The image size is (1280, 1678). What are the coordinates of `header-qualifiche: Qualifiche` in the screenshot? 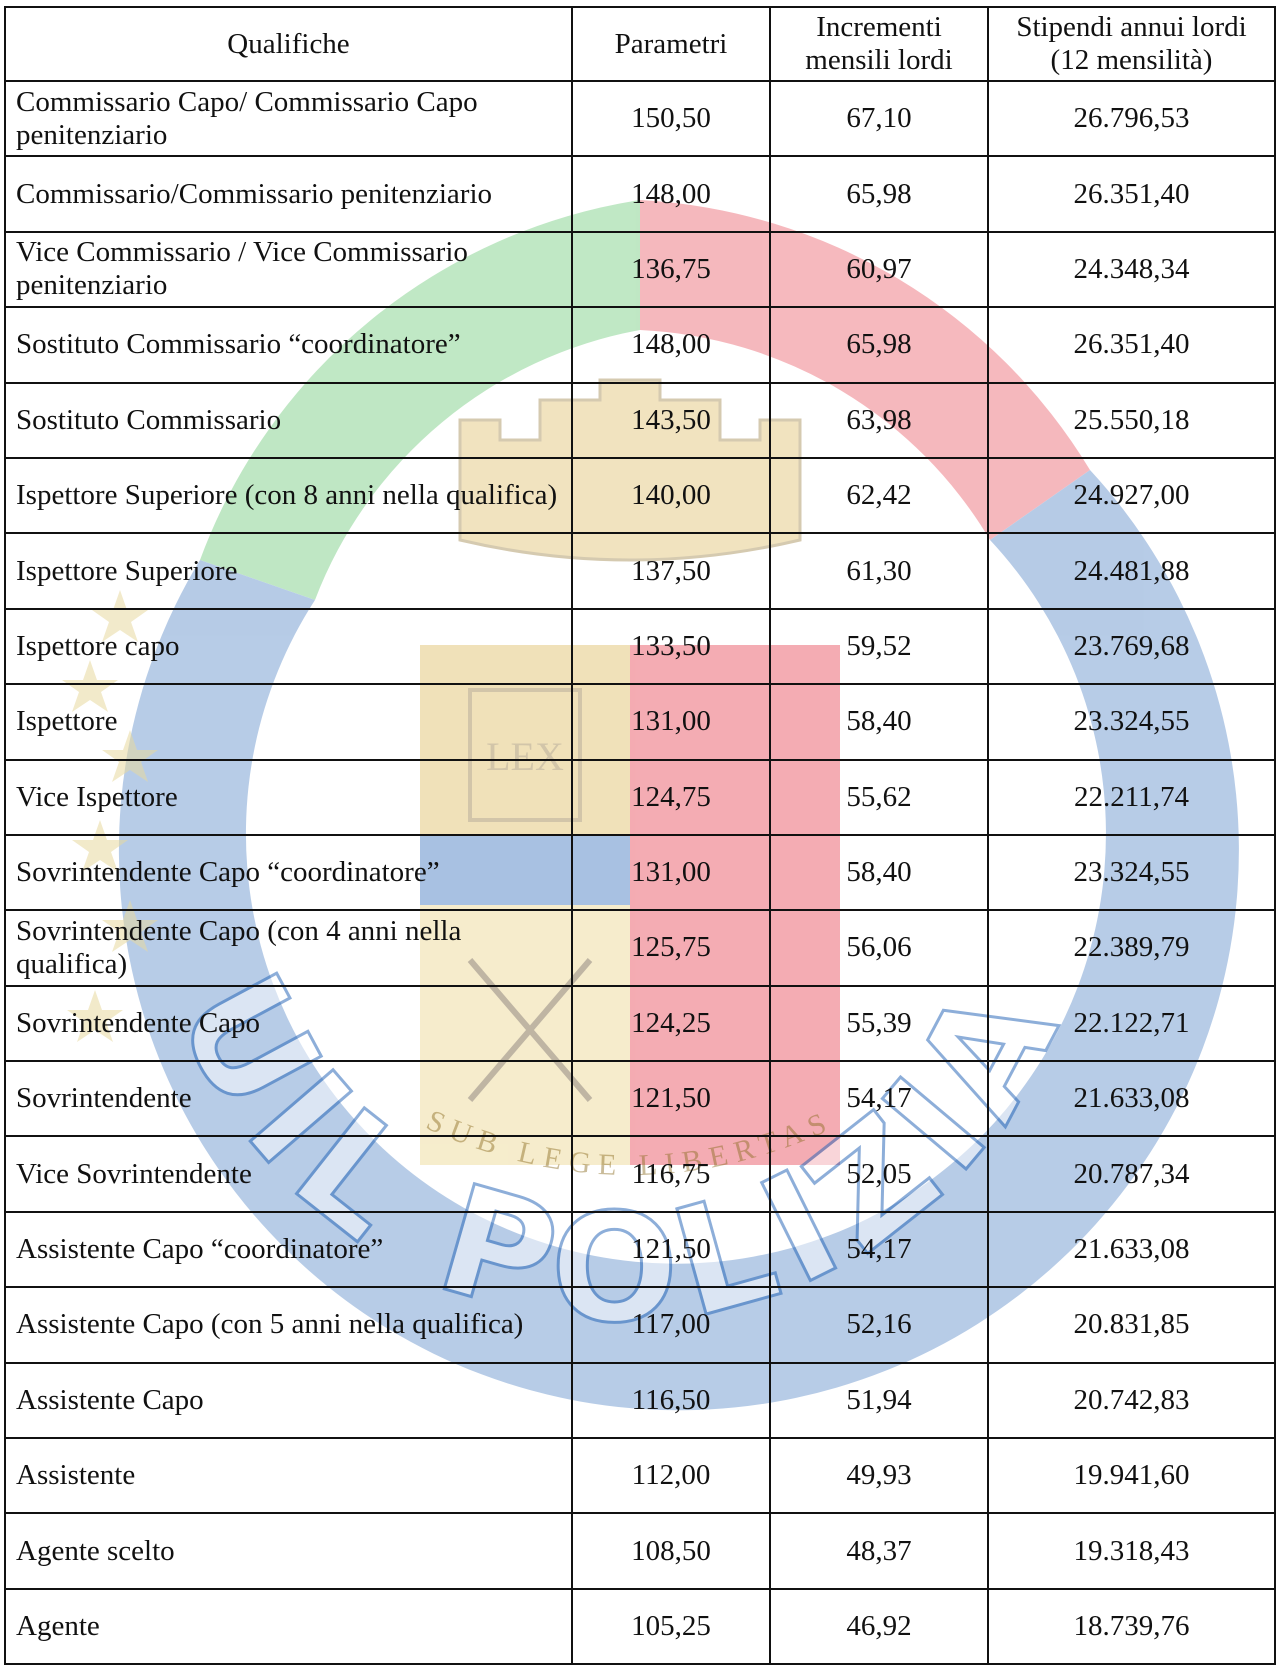 It's located at (288, 44).